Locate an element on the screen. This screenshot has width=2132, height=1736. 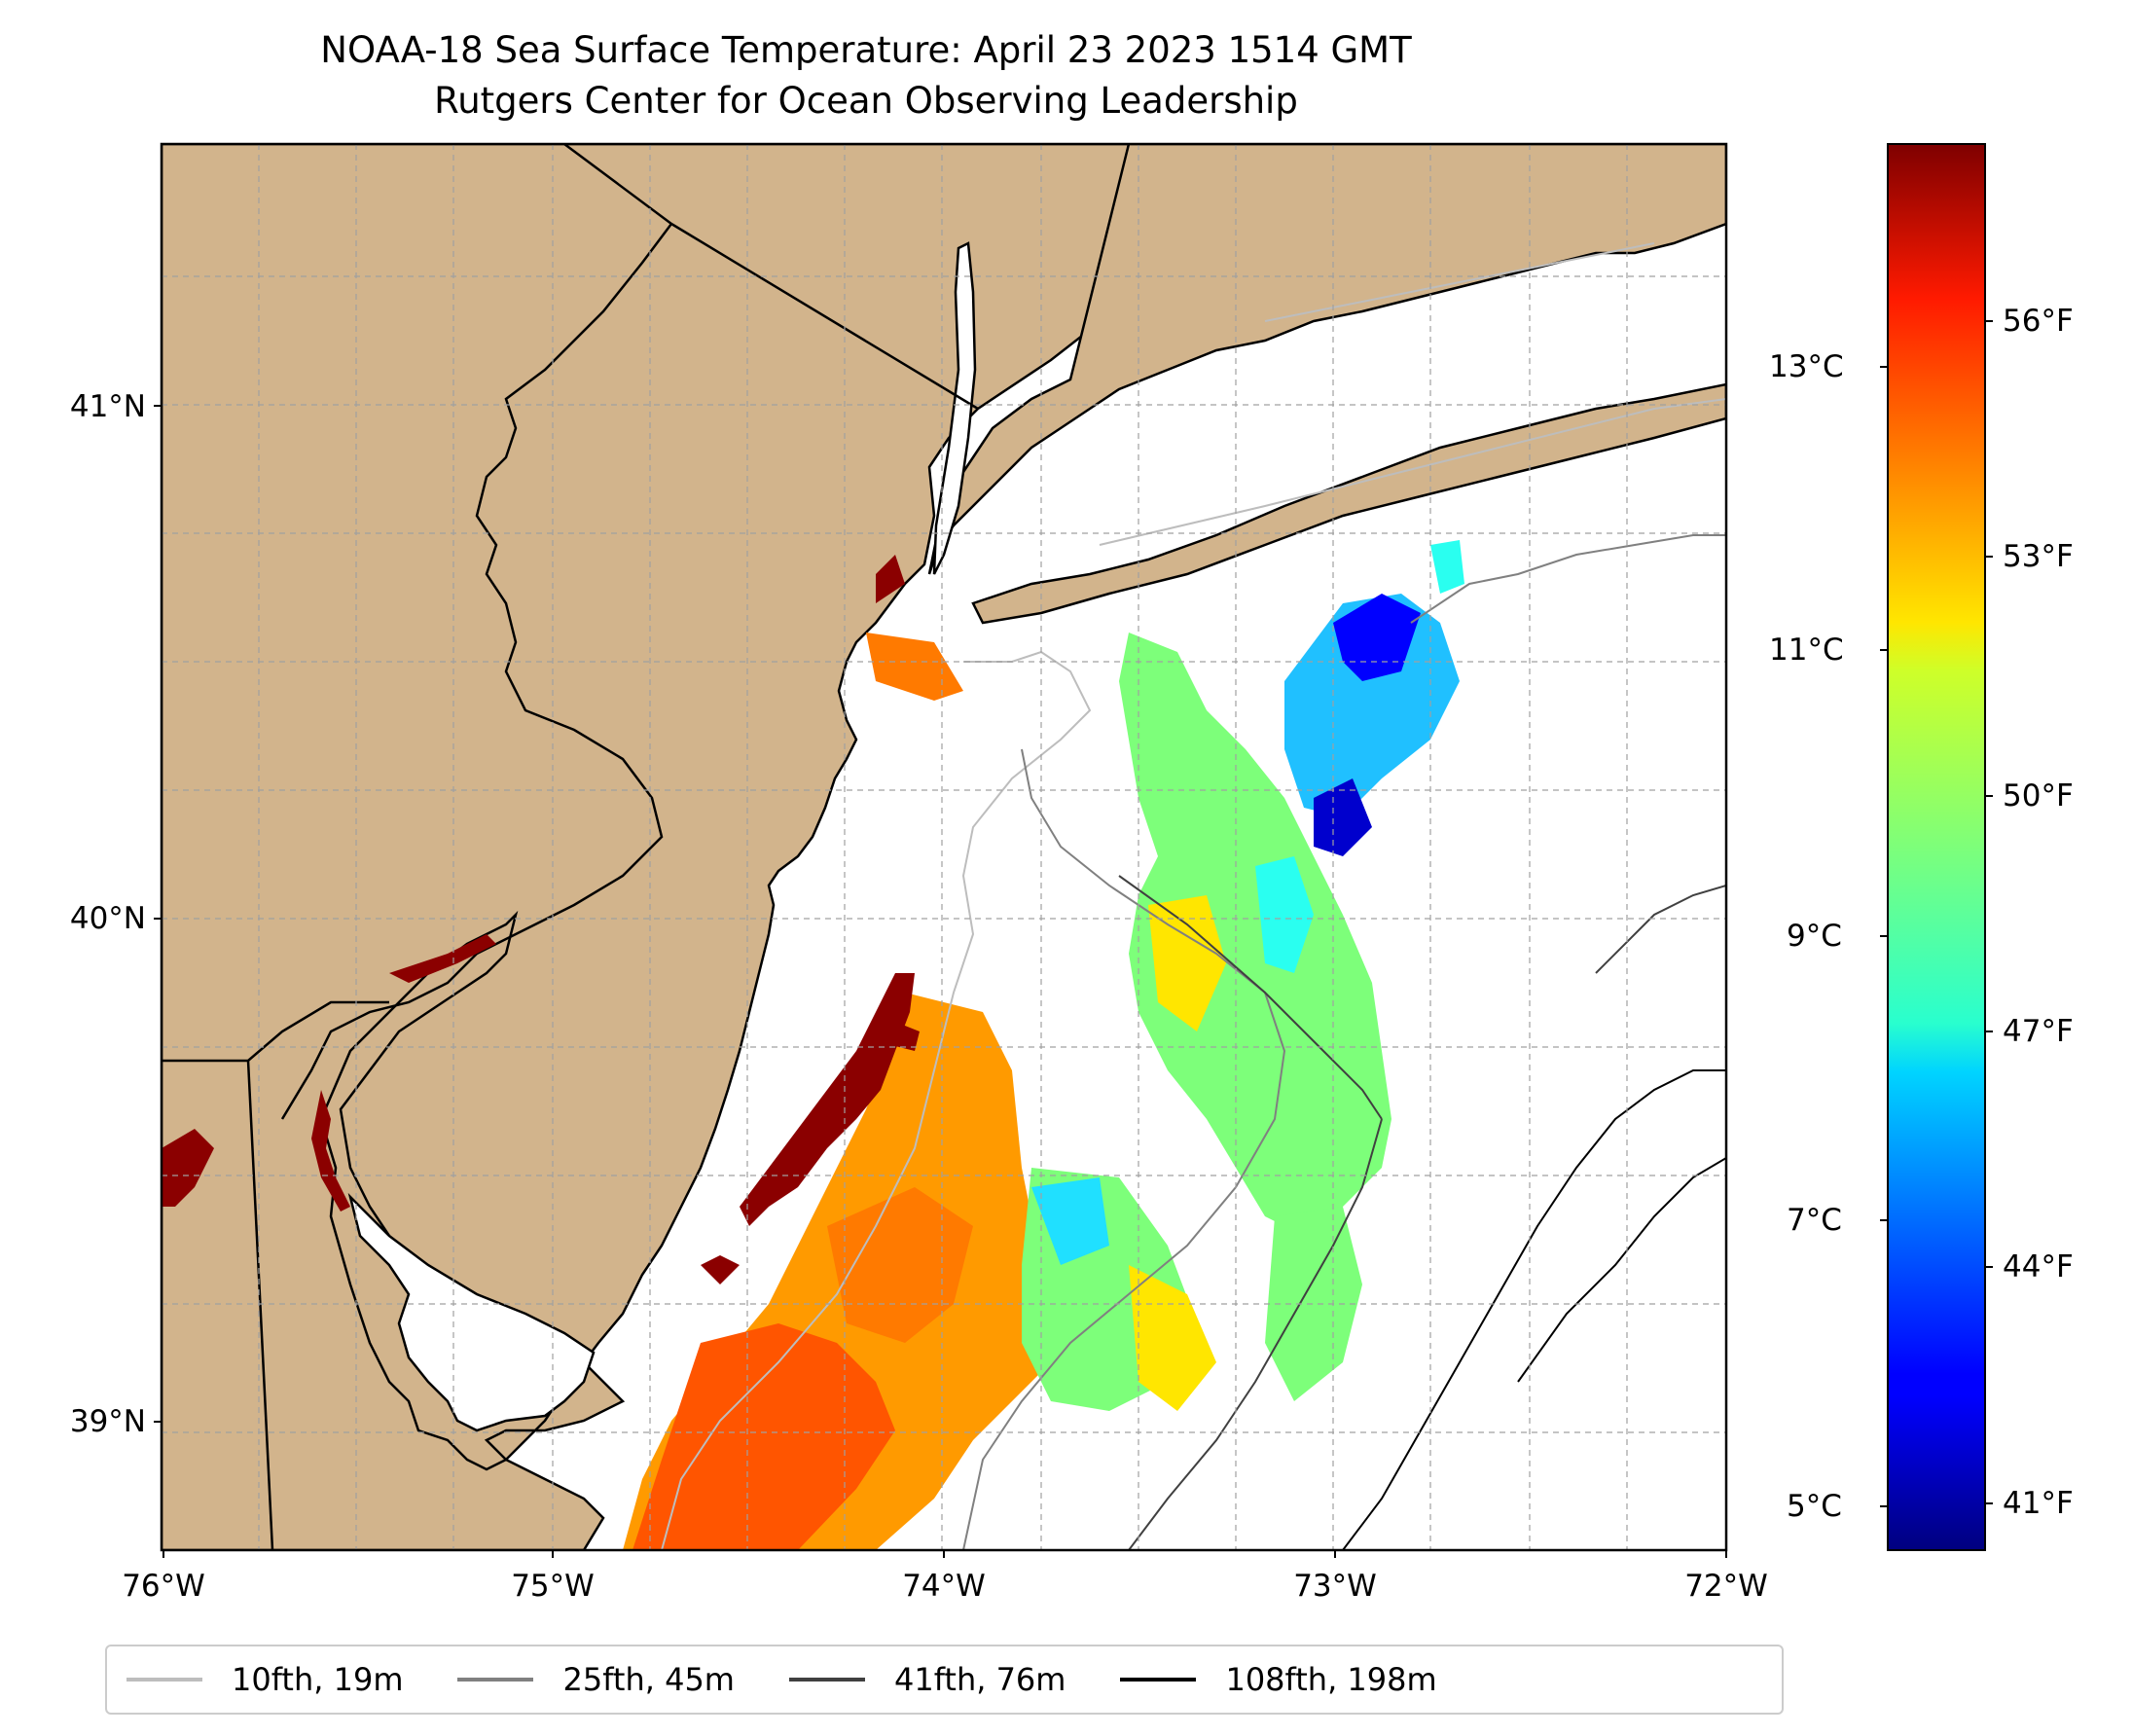
colorbar-label-53f: 53°F is located at coordinates (2038, 557).